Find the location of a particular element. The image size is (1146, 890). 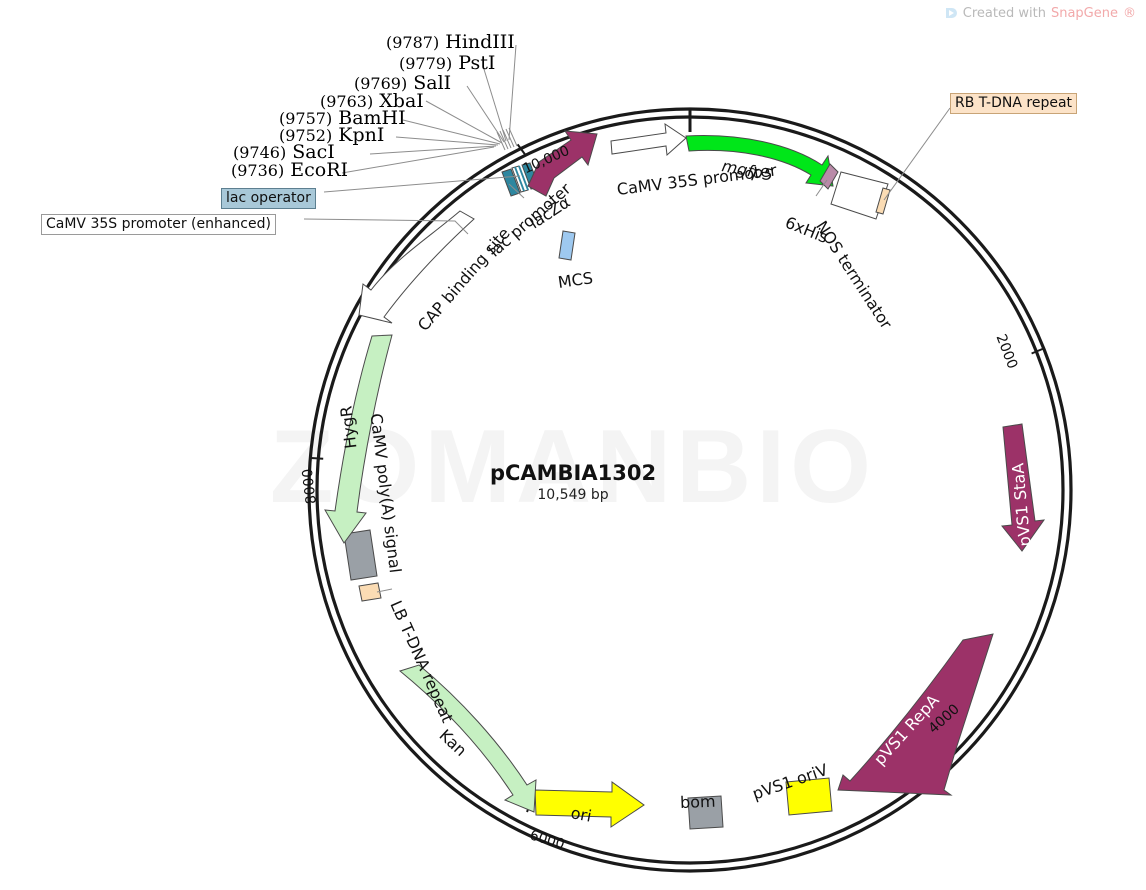

plasmid-title: pCAMBIA1302 is located at coordinates (573, 473).